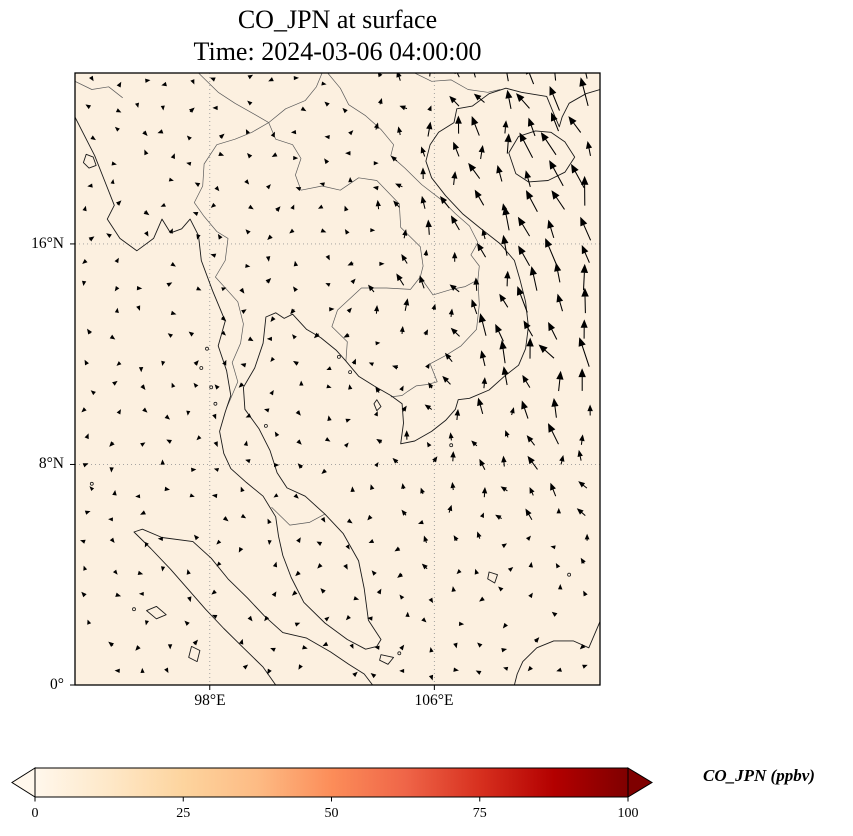 The image size is (853, 836). Describe the element at coordinates (376, 319) in the screenshot. I see `border-thailand-cambodia` at that location.